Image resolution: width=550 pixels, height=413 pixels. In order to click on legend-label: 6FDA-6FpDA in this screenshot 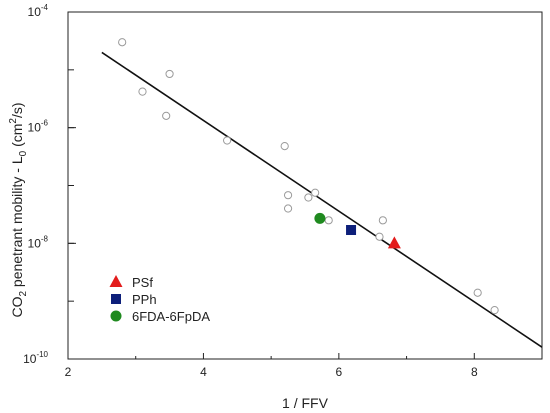, I will do `click(171, 316)`.